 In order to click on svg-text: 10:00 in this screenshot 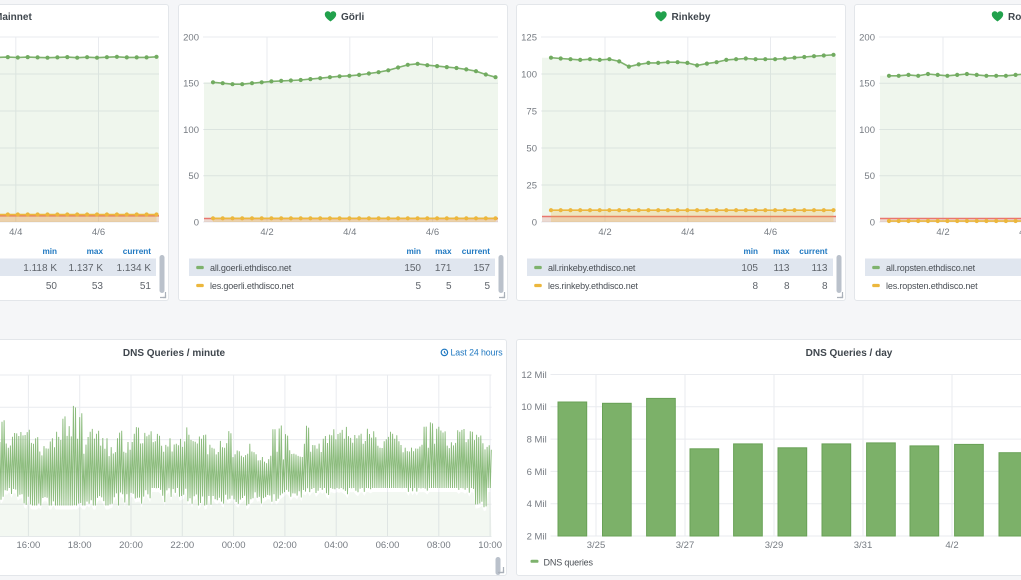, I will do `click(490, 545)`.